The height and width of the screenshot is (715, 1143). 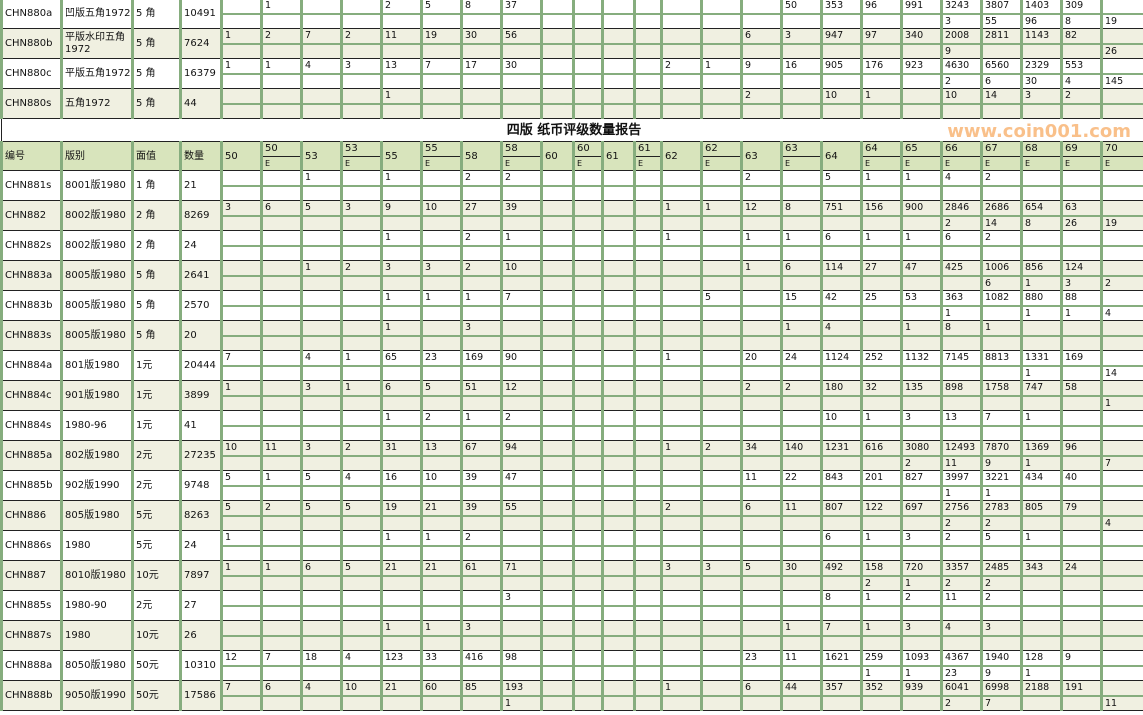 What do you see at coordinates (1001, 688) in the screenshot?
I see `grade-count-cell: 6998` at bounding box center [1001, 688].